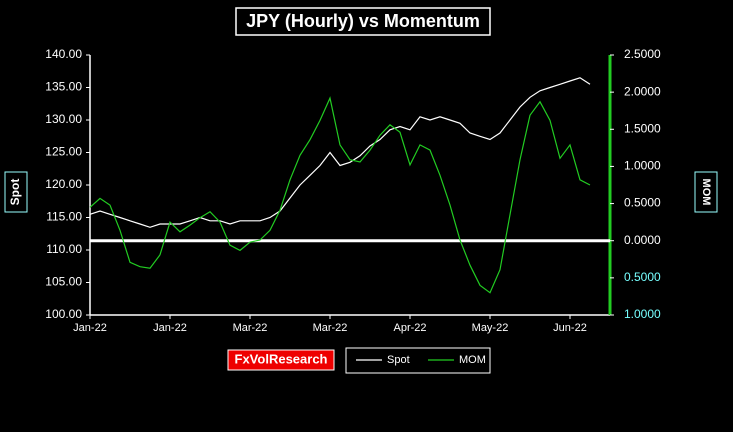 The height and width of the screenshot is (432, 733). What do you see at coordinates (63, 54) in the screenshot?
I see `y-tick-label: 140.00` at bounding box center [63, 54].